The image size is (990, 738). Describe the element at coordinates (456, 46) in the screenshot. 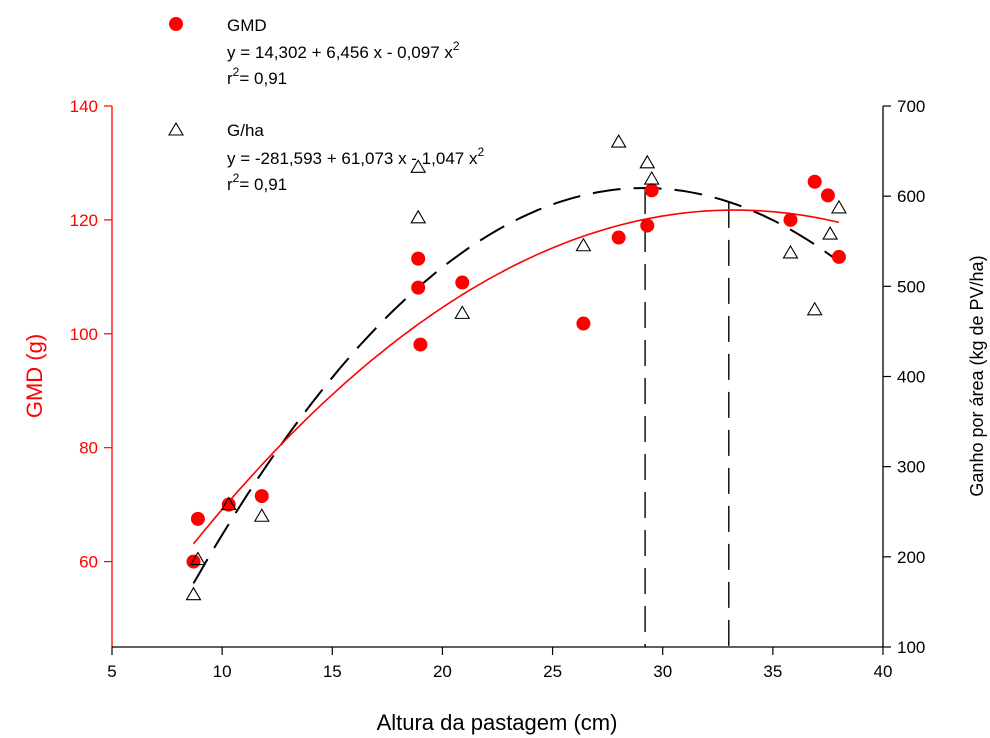

I see `legend-gmd-eq-sup: 2` at that location.